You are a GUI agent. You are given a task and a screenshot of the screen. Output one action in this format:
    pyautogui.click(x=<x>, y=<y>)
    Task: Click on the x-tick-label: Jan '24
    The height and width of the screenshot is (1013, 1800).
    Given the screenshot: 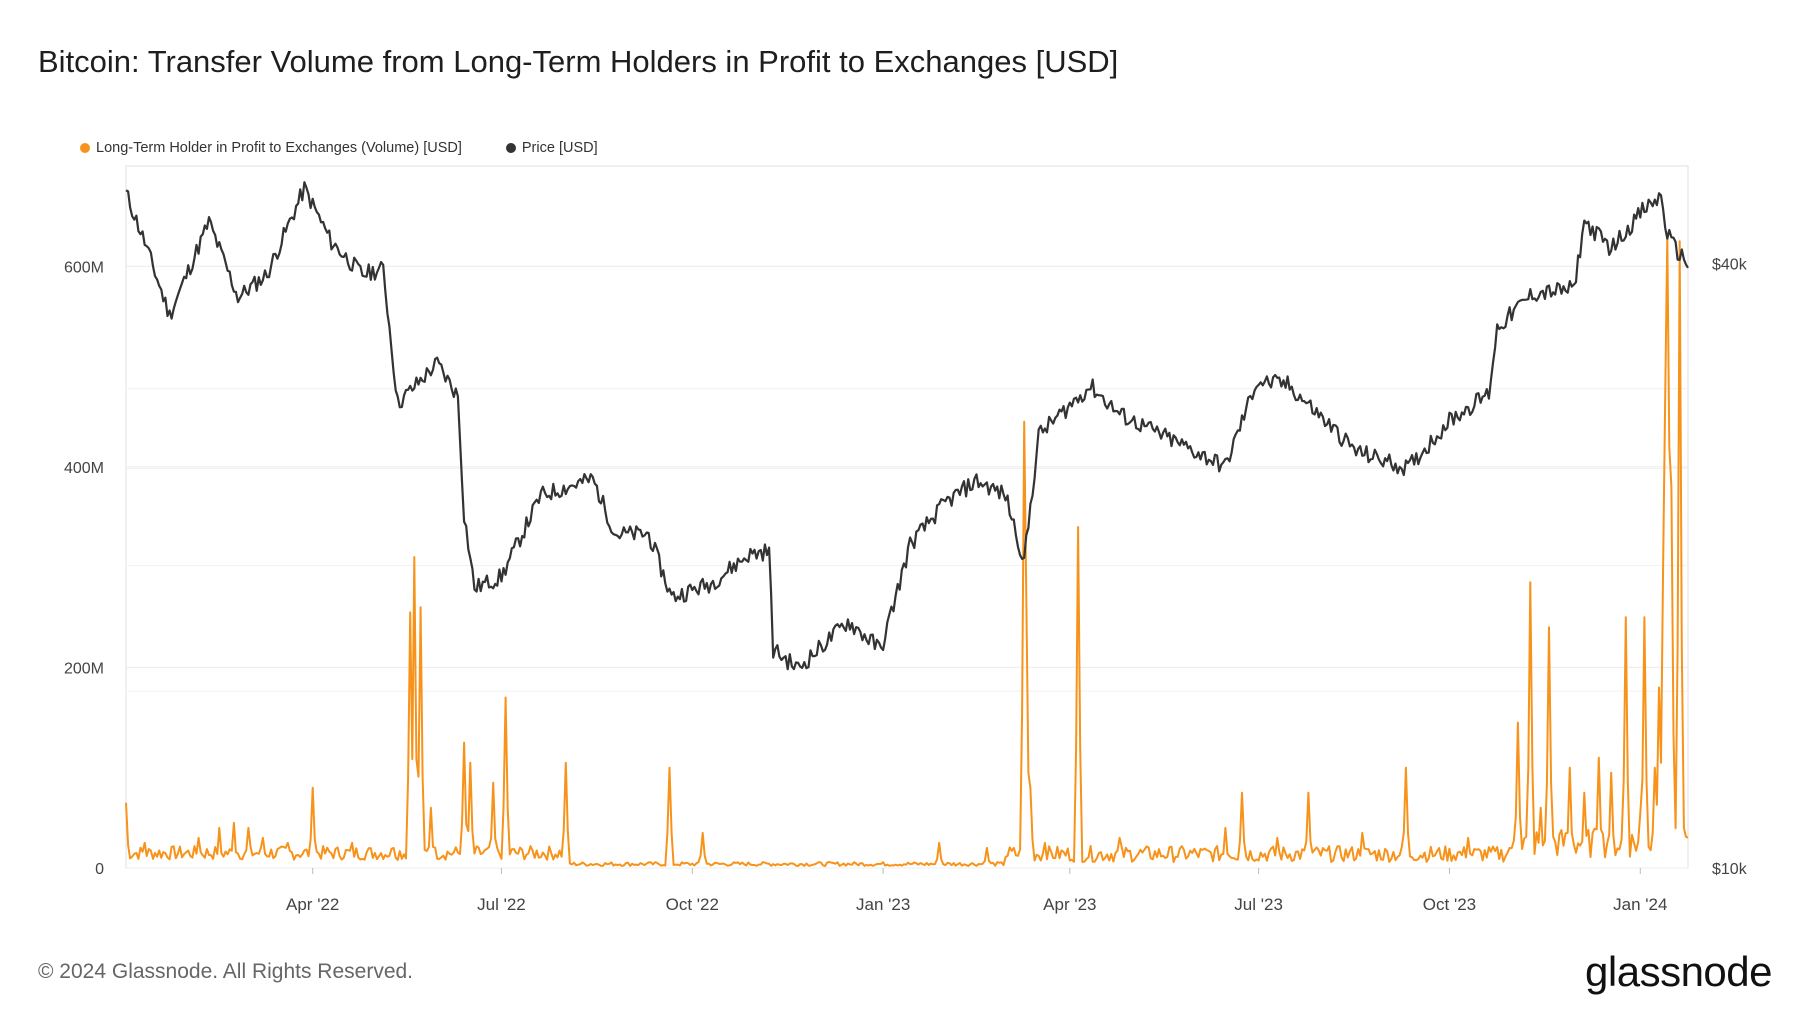 What is the action you would take?
    pyautogui.click(x=1640, y=904)
    